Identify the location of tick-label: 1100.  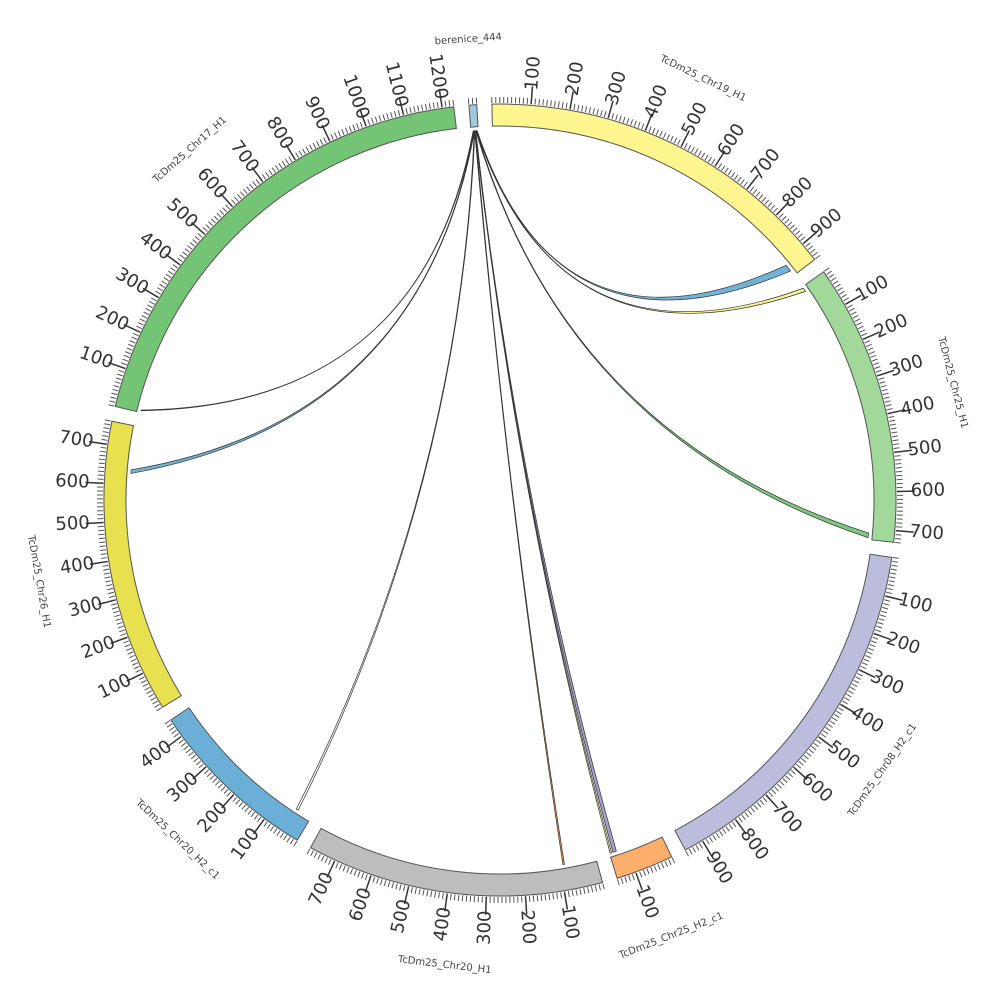
(396, 85).